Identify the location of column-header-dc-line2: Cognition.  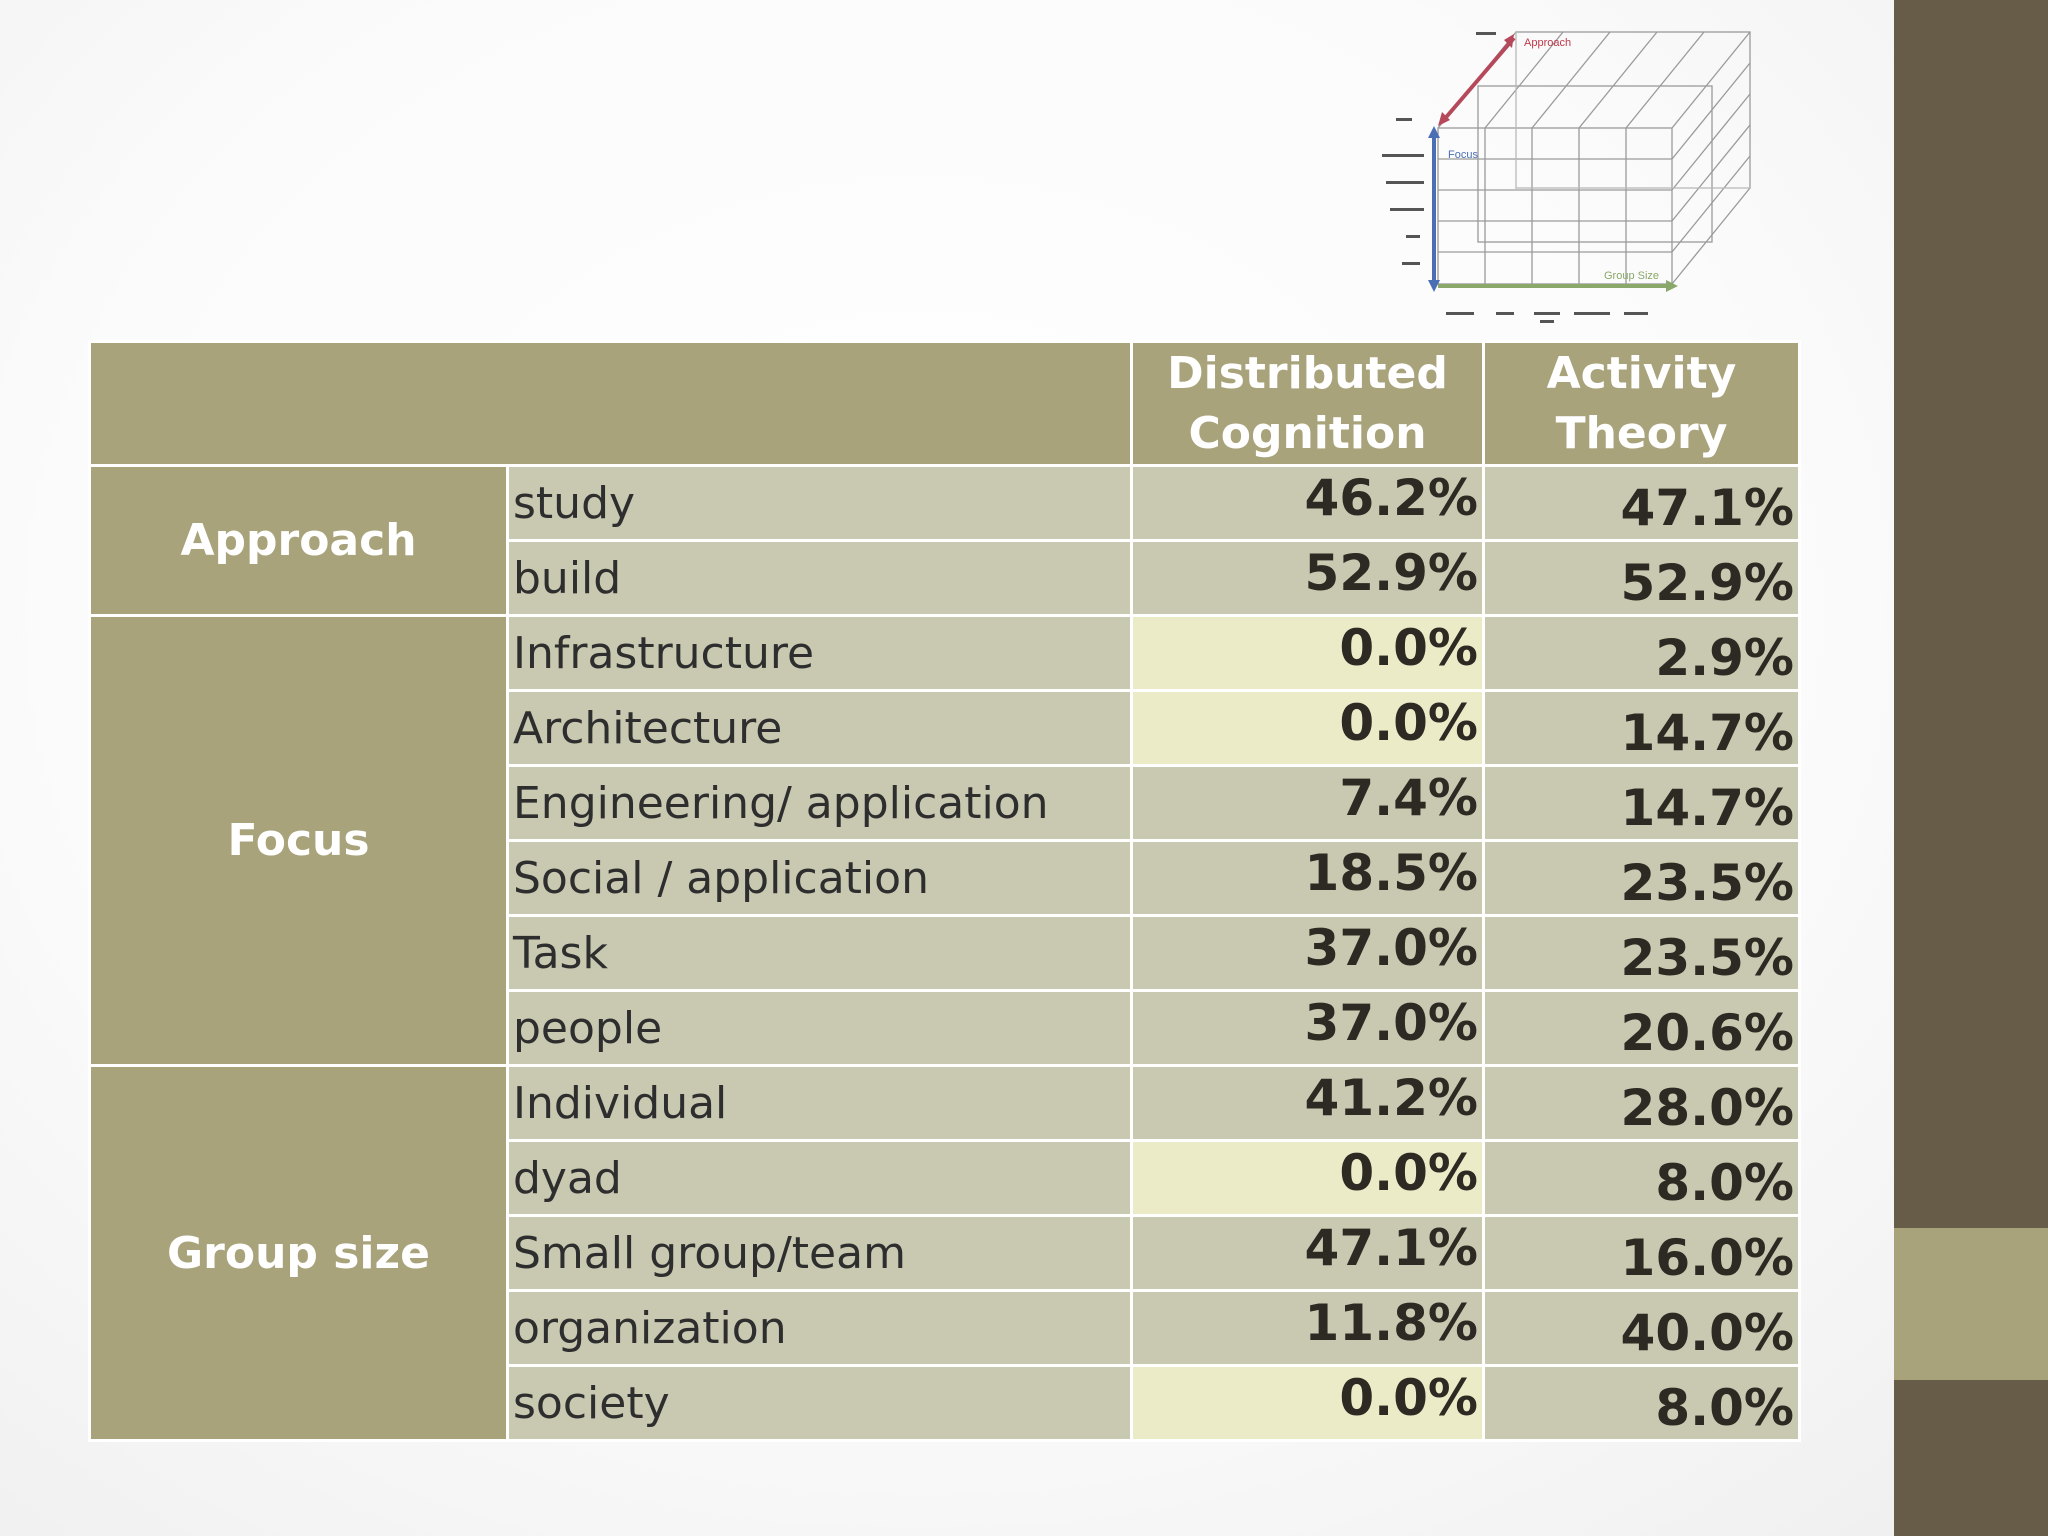
(1307, 433).